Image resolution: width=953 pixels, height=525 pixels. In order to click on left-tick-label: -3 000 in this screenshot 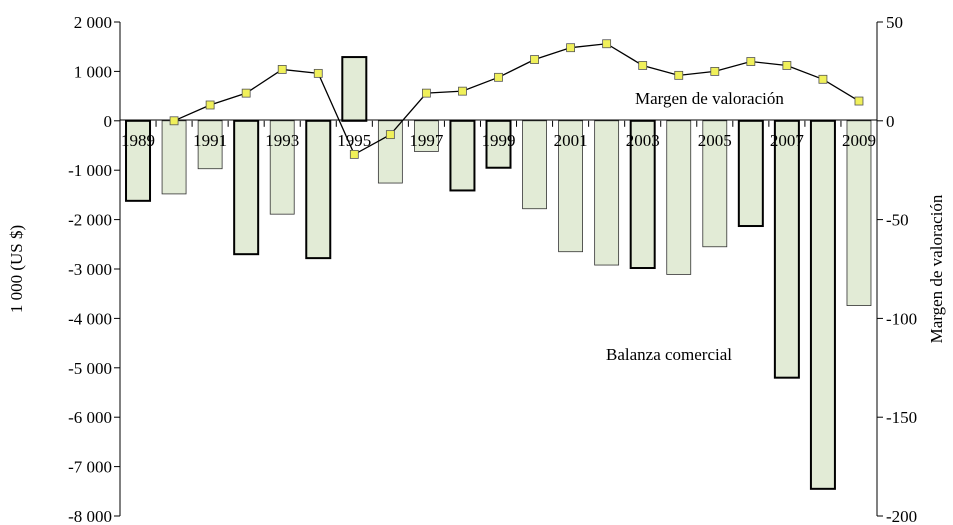, I will do `click(90, 269)`.